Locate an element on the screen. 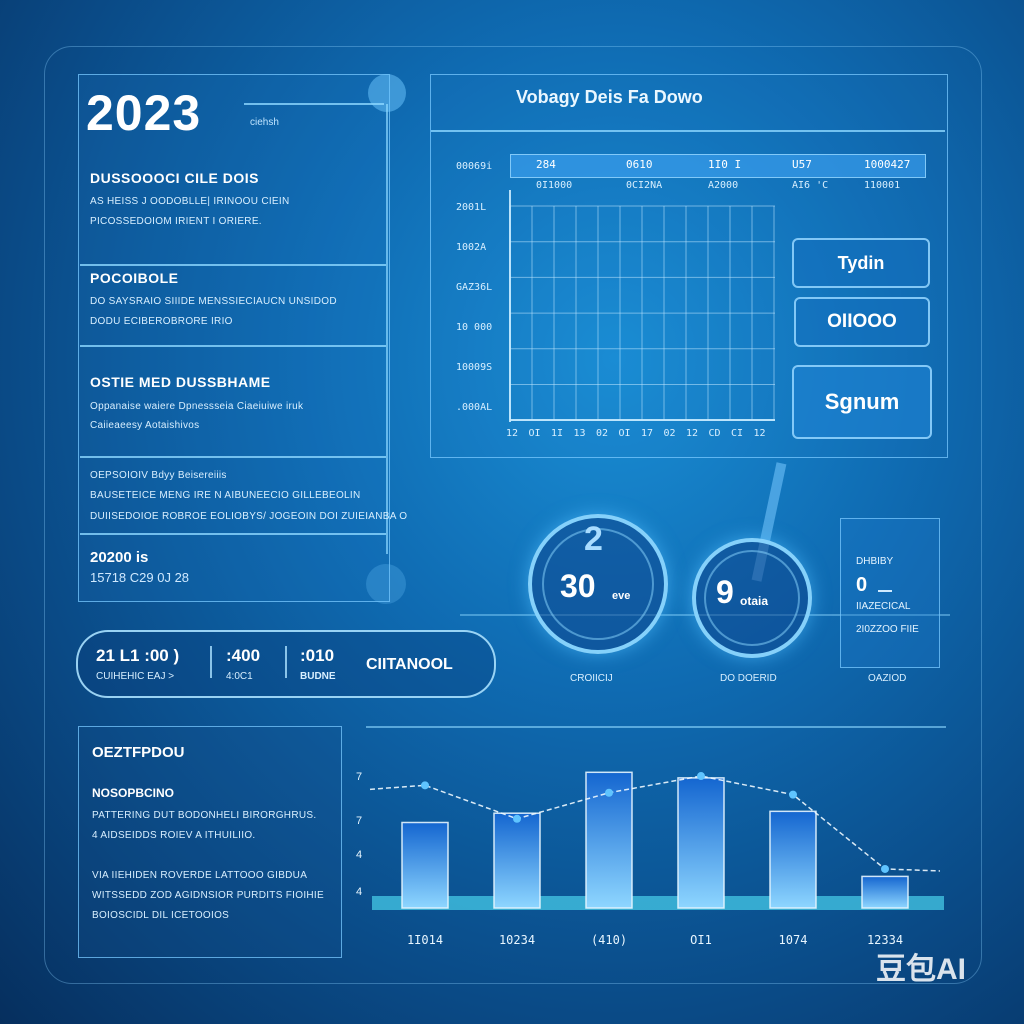 Image resolution: width=1024 pixels, height=1024 pixels. section-line: DO SAYSRAIO SIIIDE MENSSIECIAUCN UNSIDOD is located at coordinates (213, 301).